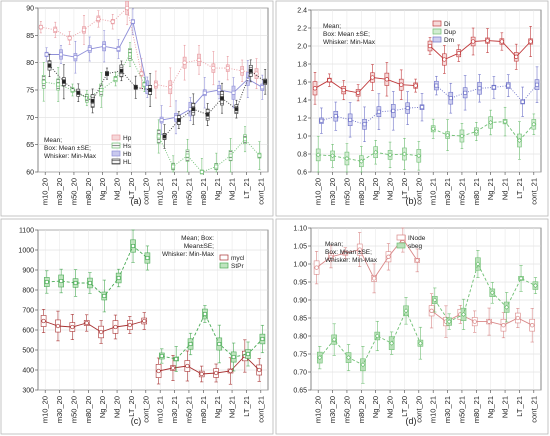 The width and height of the screenshot is (550, 436). I want to click on y-tick-label: 2.2, so click(302, 29).